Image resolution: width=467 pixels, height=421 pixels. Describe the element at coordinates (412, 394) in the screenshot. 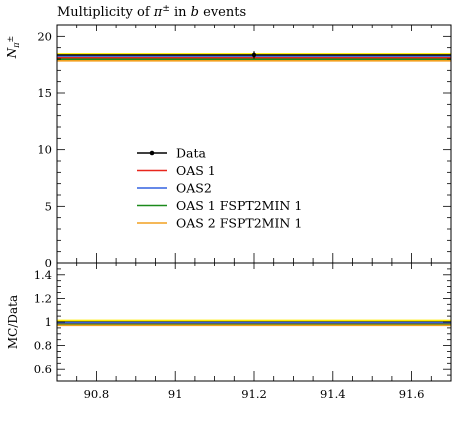

I see `x-tick-label: 91.6` at that location.